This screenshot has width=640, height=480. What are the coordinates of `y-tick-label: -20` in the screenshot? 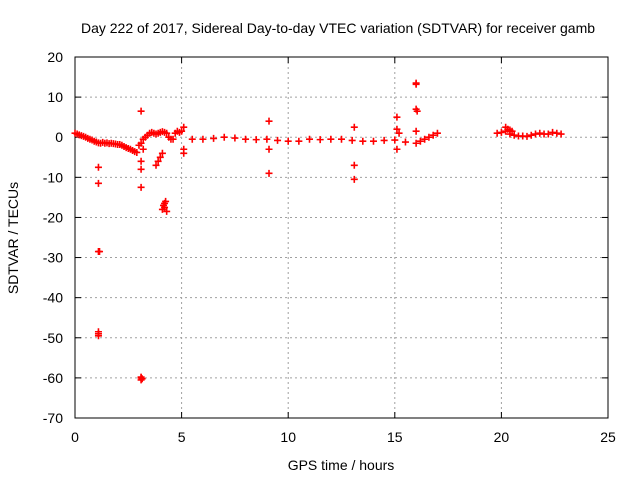 It's located at (53, 217).